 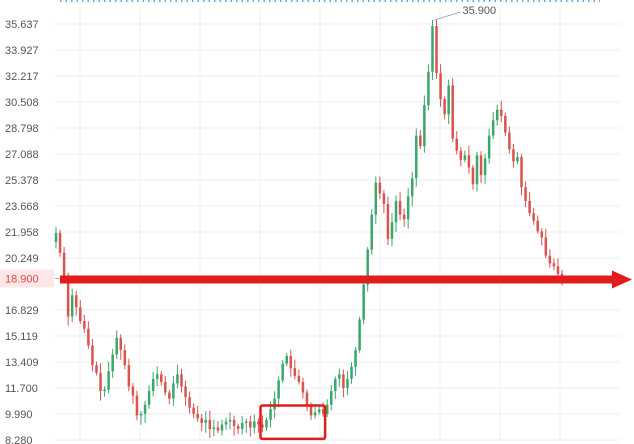 I want to click on y-tick-label: 18.900, so click(x=22, y=280).